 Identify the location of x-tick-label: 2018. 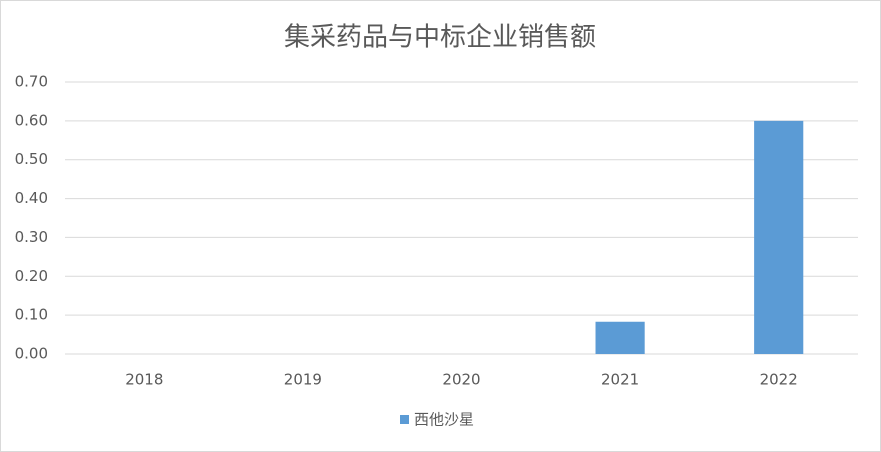
(144, 380).